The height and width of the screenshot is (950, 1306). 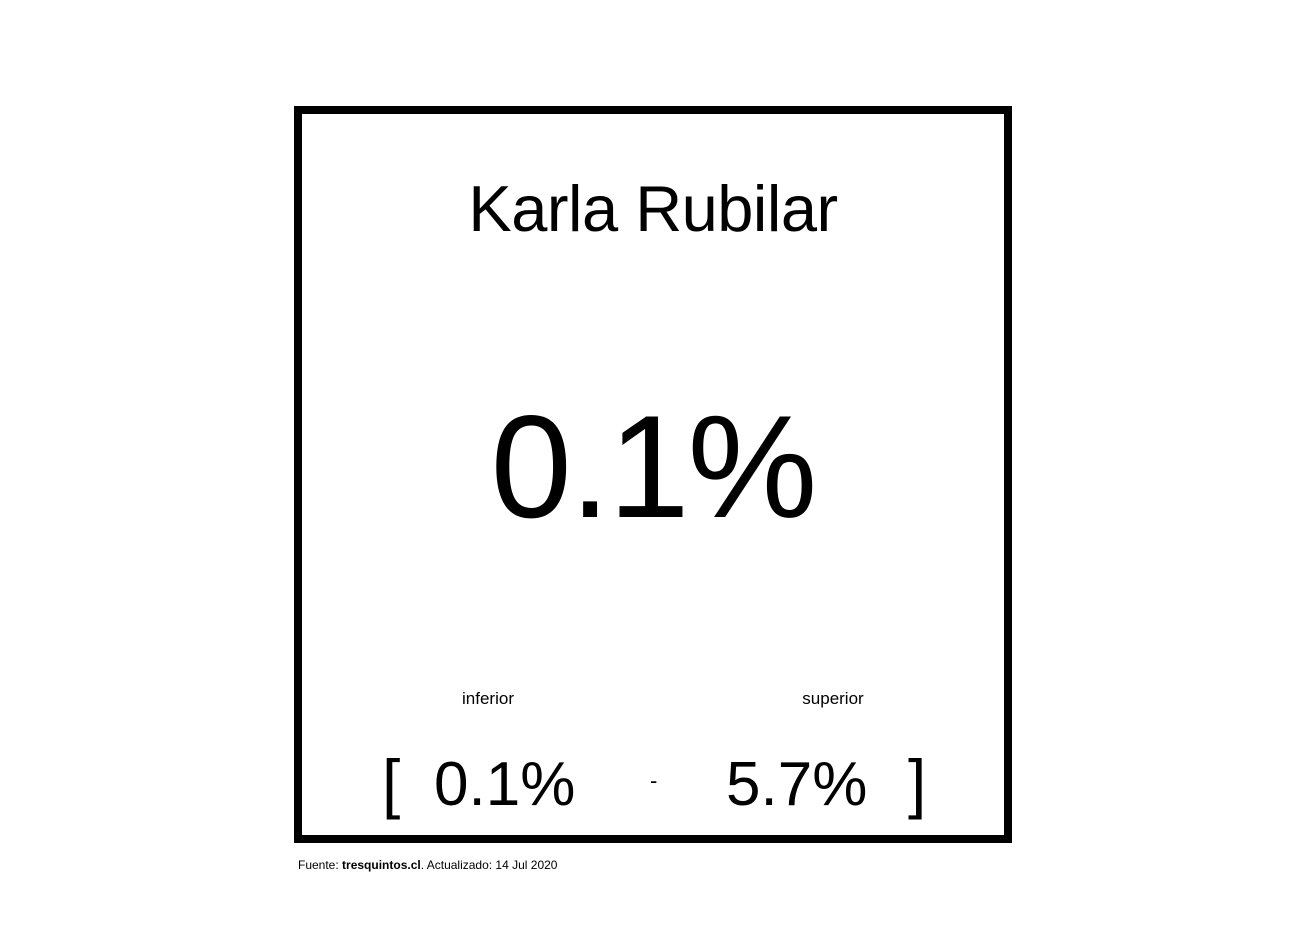 What do you see at coordinates (320, 865) in the screenshot?
I see `source-prefix: Fuente:` at bounding box center [320, 865].